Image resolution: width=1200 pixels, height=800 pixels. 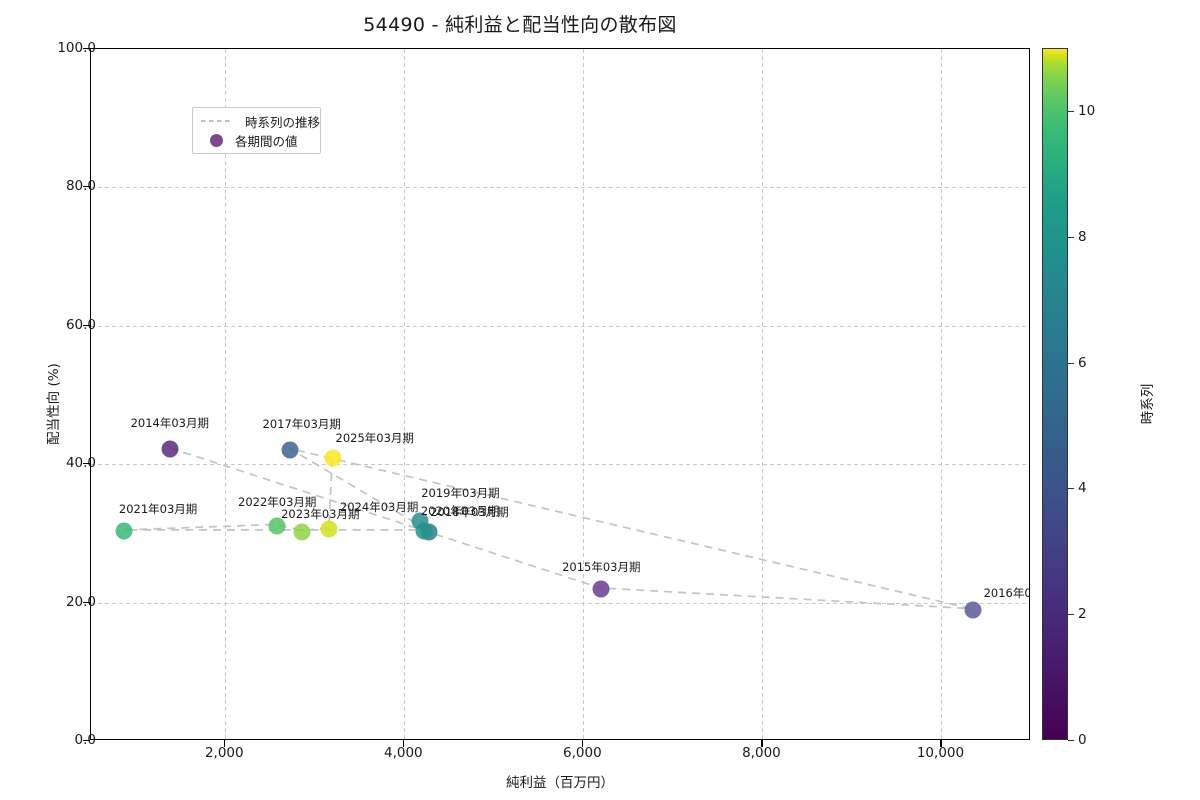 What do you see at coordinates (601, 567) in the screenshot?
I see `data-point-label-2015年03月期: 2015年03月期` at bounding box center [601, 567].